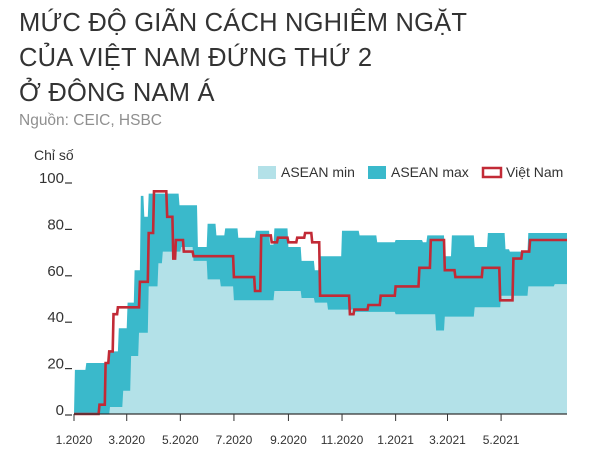 This screenshot has height=470, width=600. I want to click on y-axis-label: Chỉ số, so click(54, 155).